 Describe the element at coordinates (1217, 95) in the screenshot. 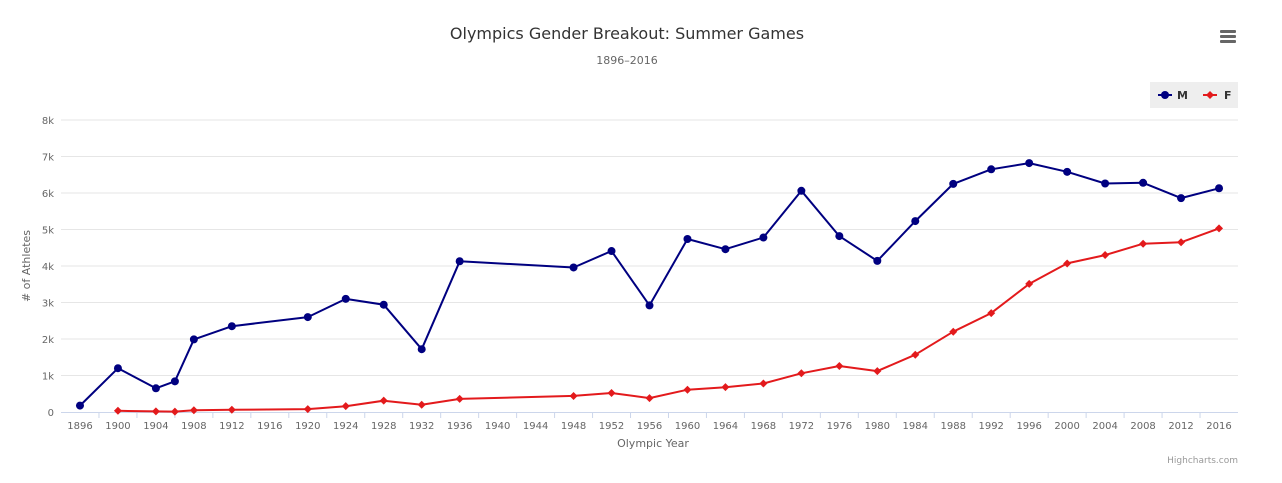

I see `legend-item-f: F` at that location.